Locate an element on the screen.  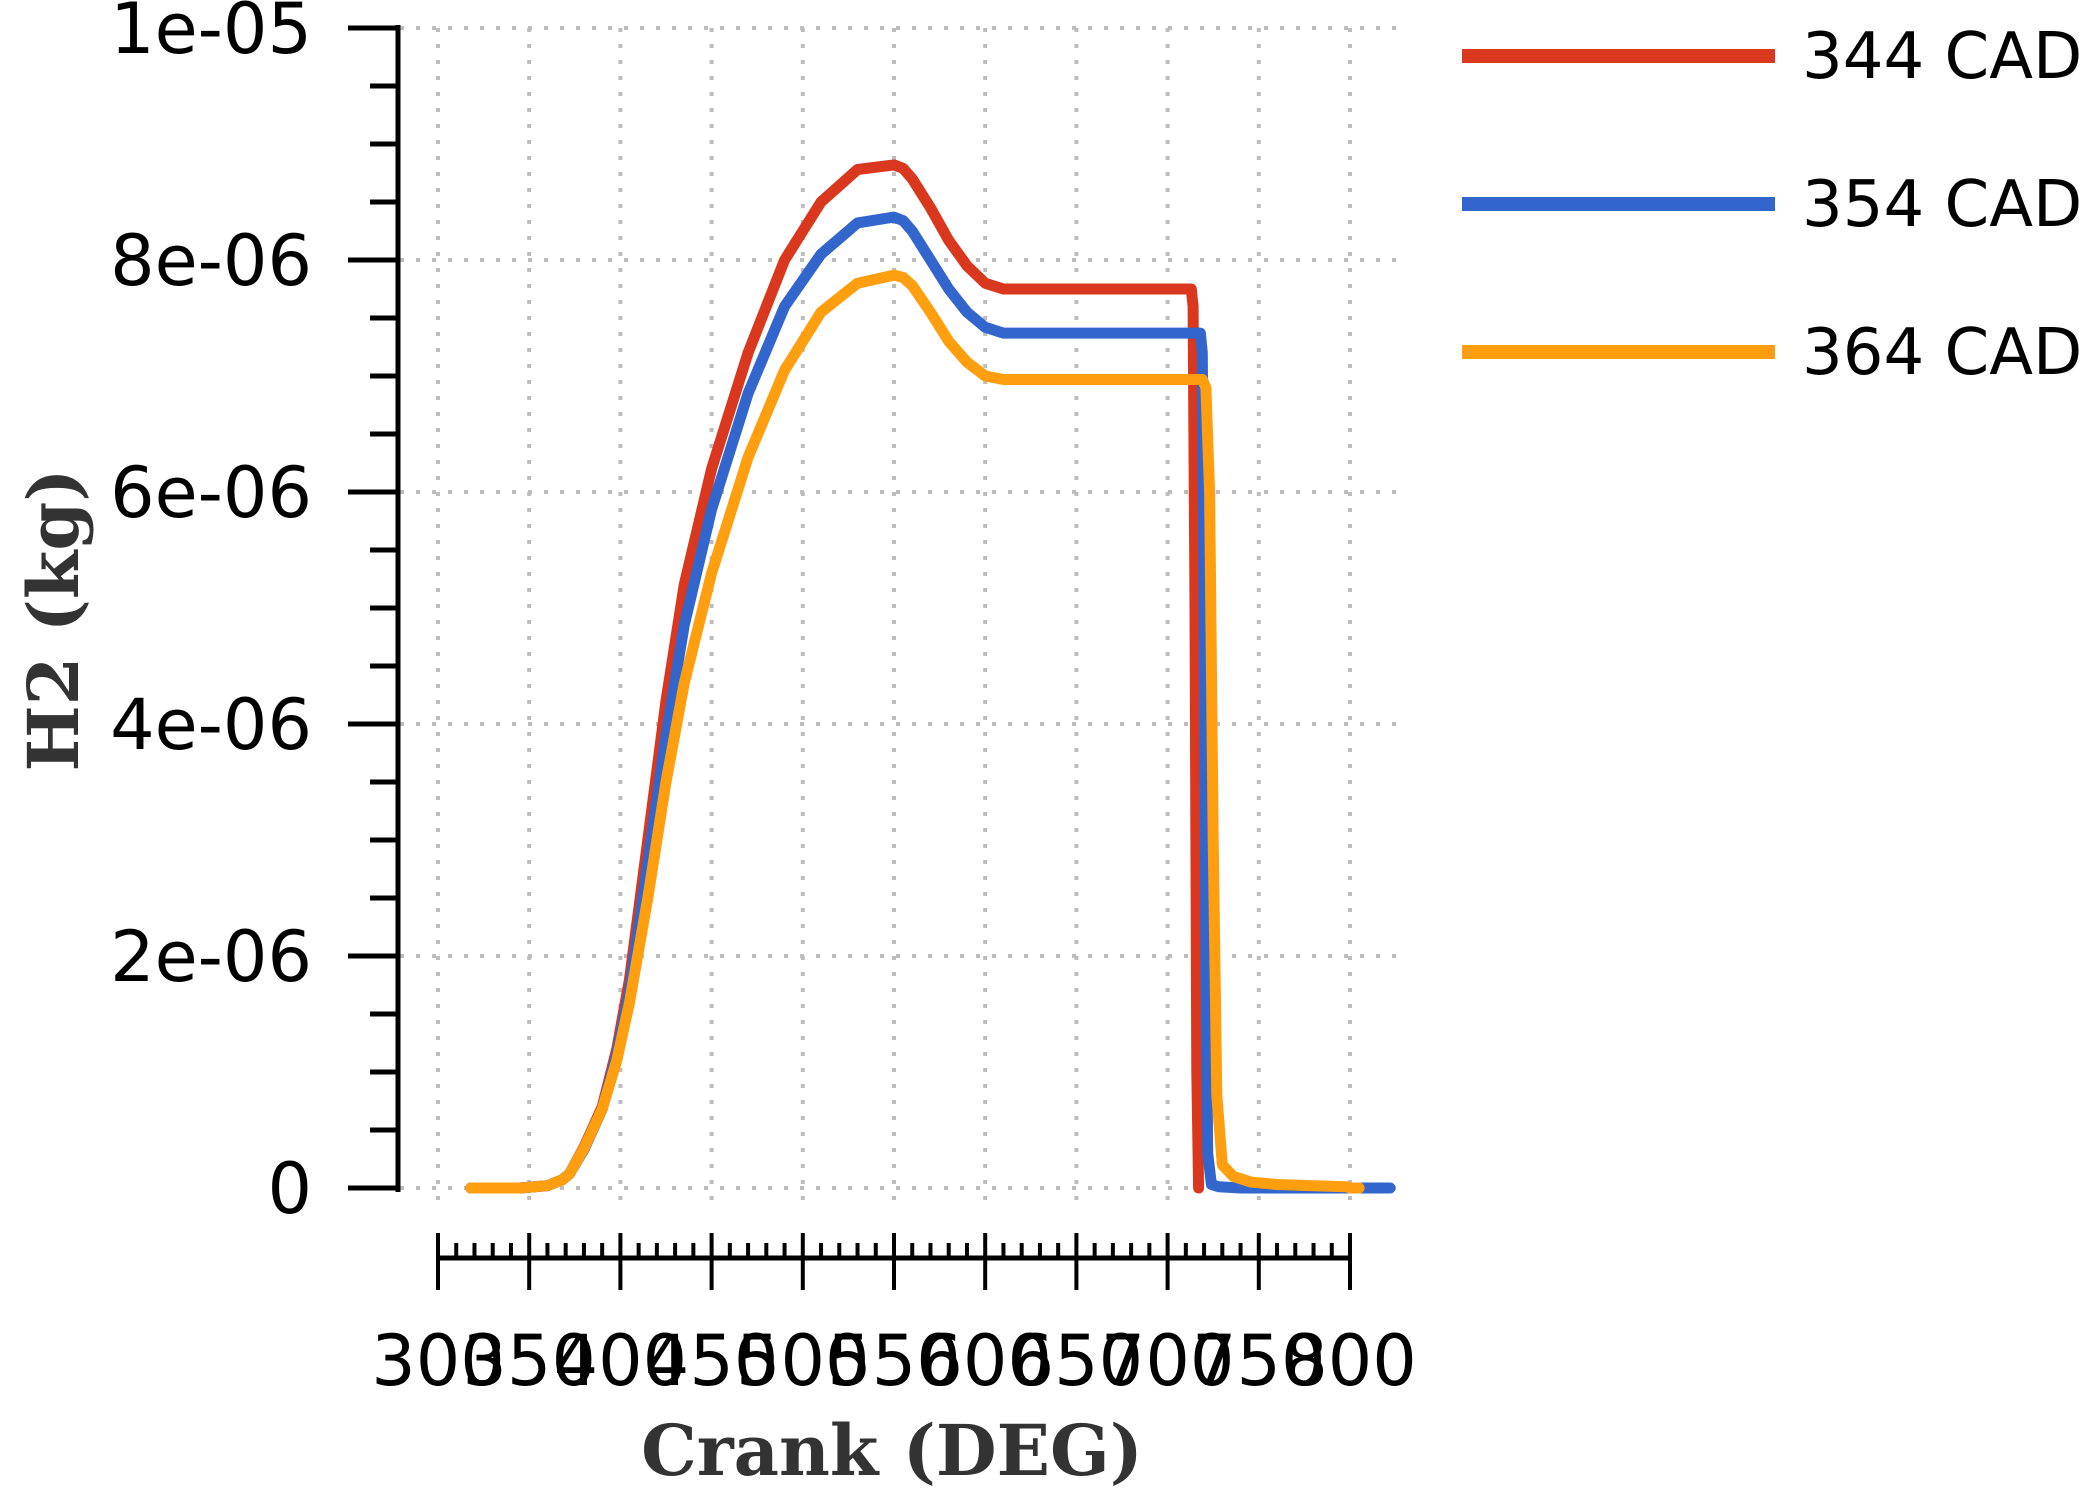
x-tick-label: 400 is located at coordinates (621, 1361).